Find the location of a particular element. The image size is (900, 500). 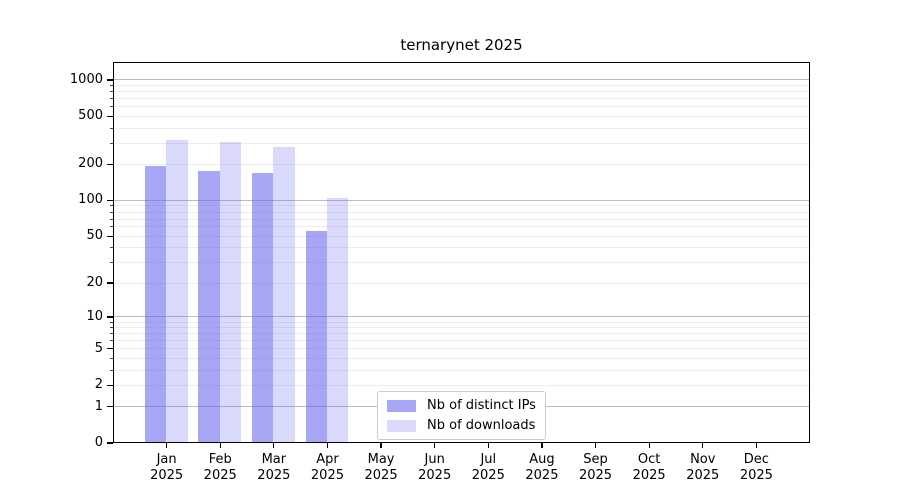

x-tick-label: Mar 2025 is located at coordinates (274, 468).